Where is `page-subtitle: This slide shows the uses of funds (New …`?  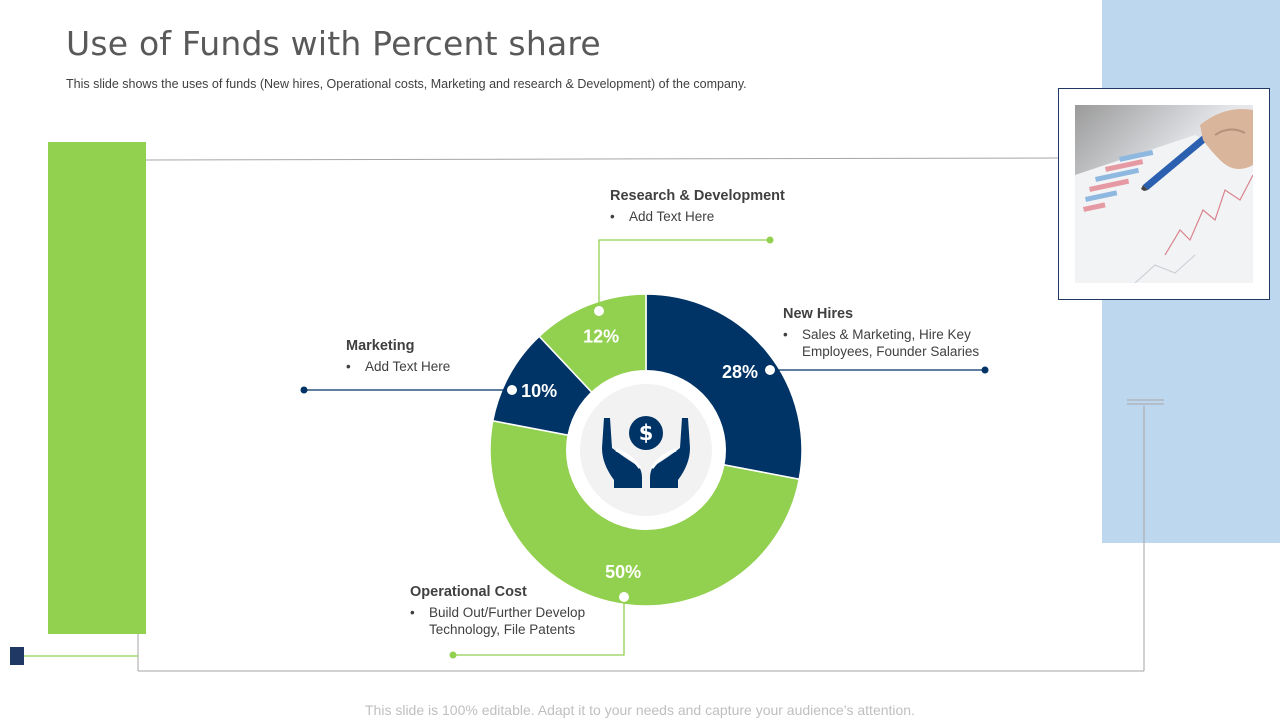
page-subtitle: This slide shows the uses of funds (New … is located at coordinates (406, 84).